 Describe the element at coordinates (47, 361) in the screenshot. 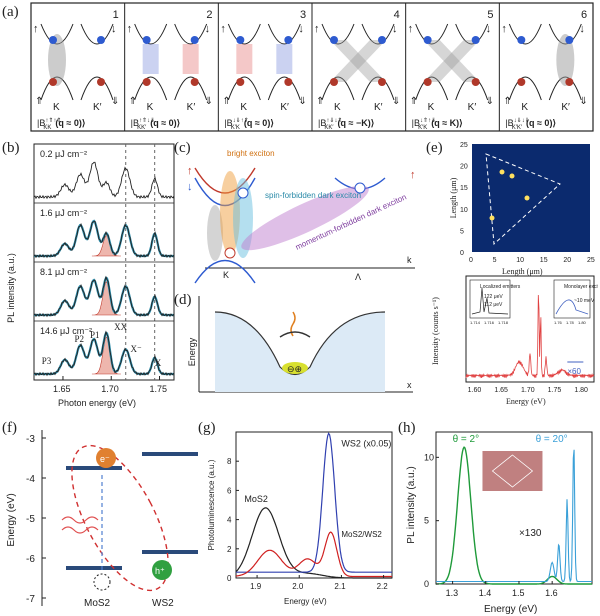

I see `peak-label-p3: P3` at that location.